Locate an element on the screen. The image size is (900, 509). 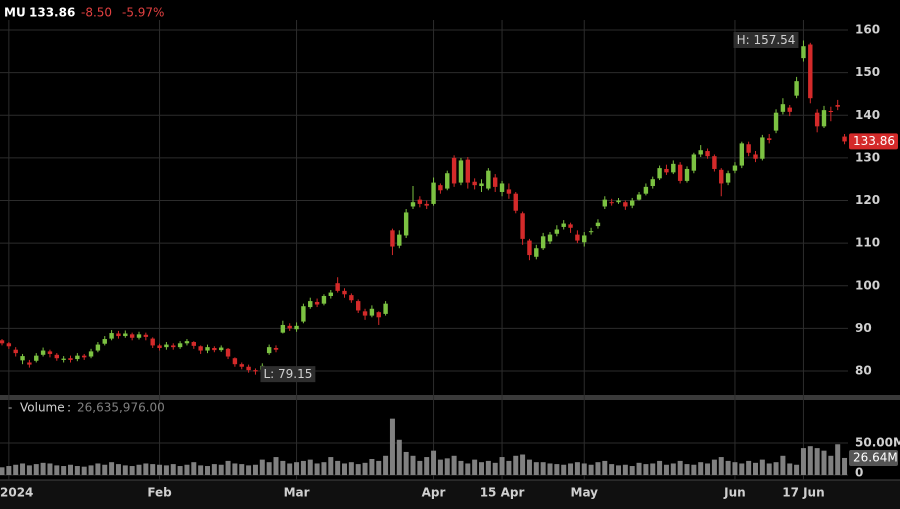
volume-marker: - is located at coordinates (10, 408).